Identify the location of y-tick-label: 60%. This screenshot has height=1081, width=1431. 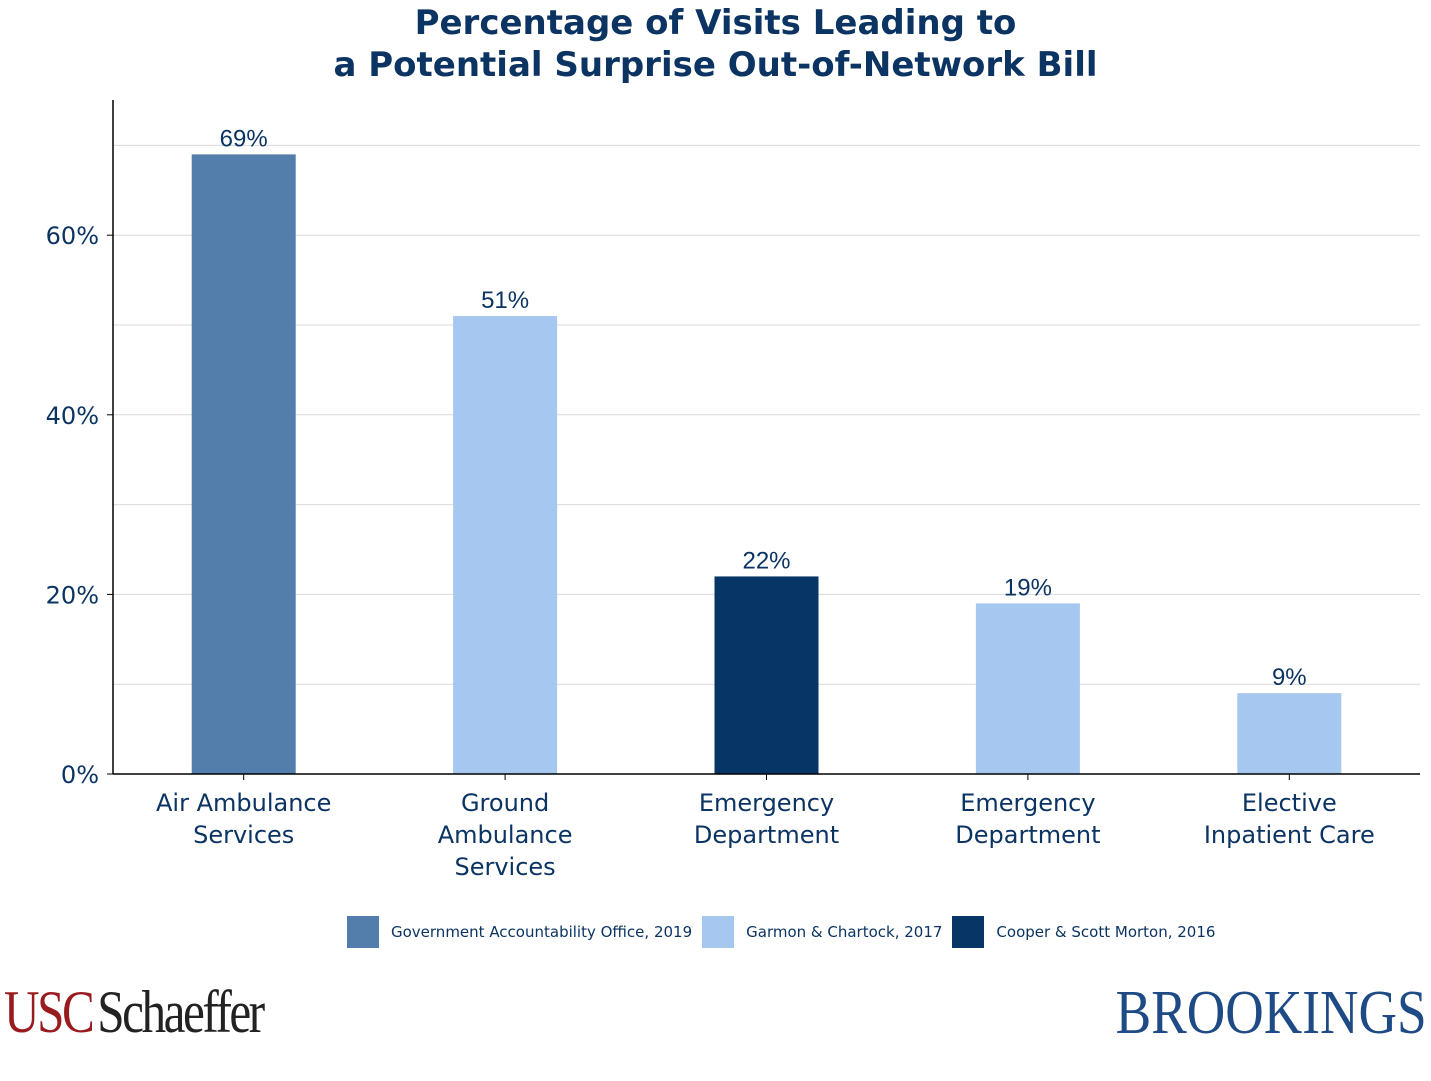
(72, 236).